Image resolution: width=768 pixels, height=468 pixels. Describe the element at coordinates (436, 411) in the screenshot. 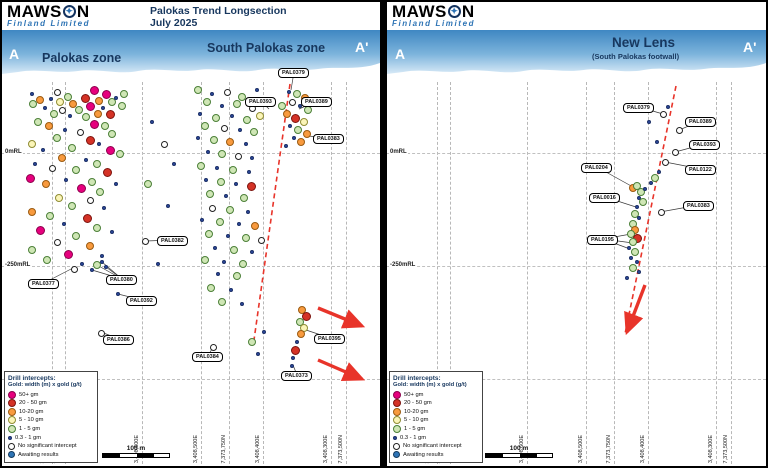

I see `legend-item: 10-20 gm` at that location.